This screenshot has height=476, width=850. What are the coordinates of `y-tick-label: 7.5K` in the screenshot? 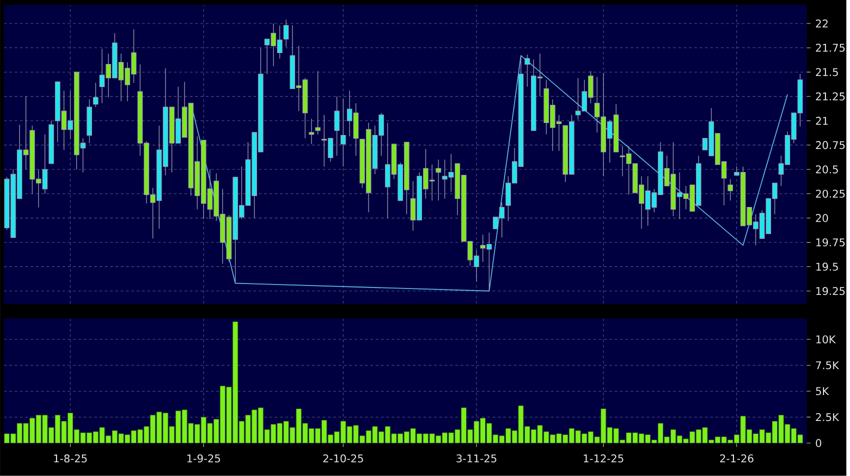 It's located at (828, 365).